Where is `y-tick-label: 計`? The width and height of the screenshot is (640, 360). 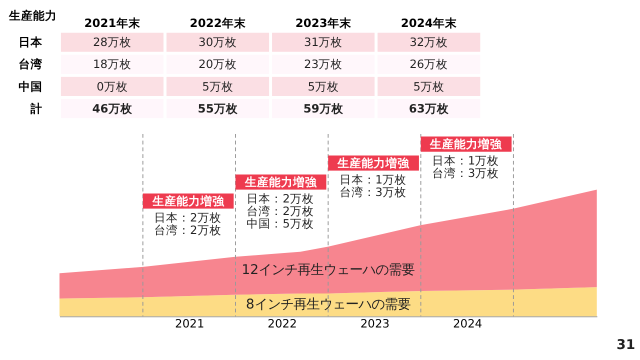 y-tick-label: 計 is located at coordinates (36, 108).